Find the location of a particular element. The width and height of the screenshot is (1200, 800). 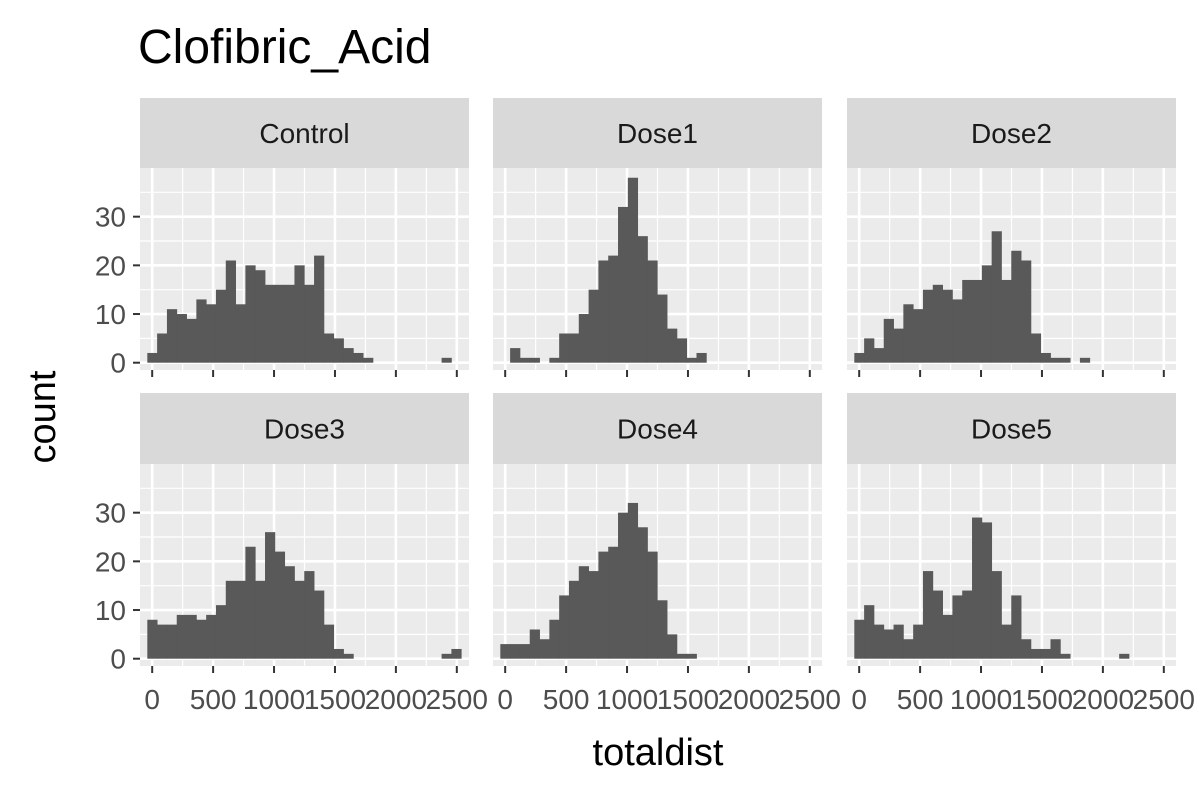

y-tick-label: 30 is located at coordinates (110, 217).